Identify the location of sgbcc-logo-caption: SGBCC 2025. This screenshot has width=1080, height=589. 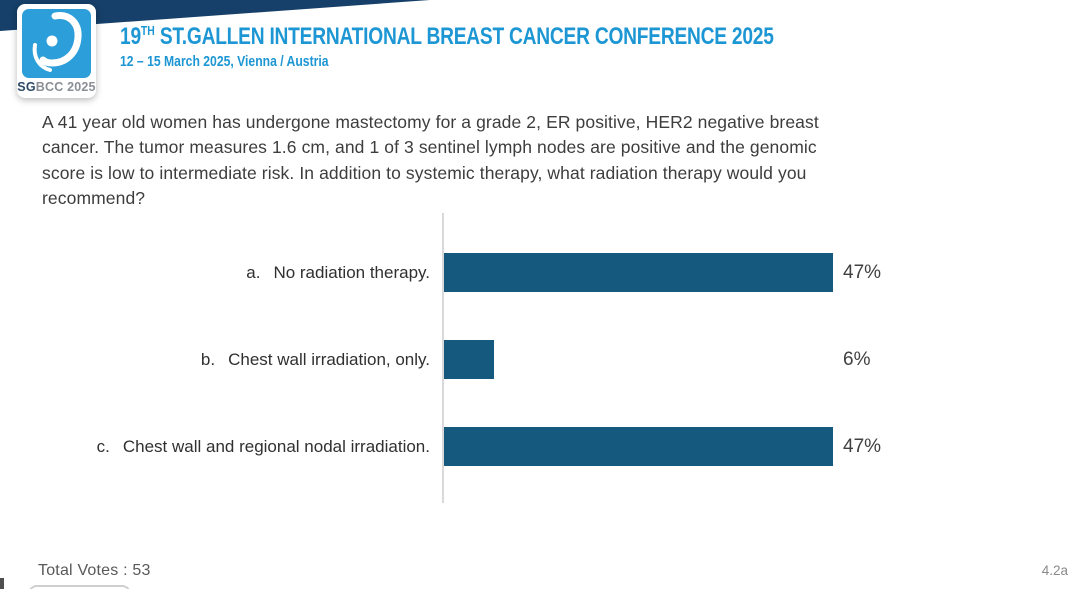
(56, 87).